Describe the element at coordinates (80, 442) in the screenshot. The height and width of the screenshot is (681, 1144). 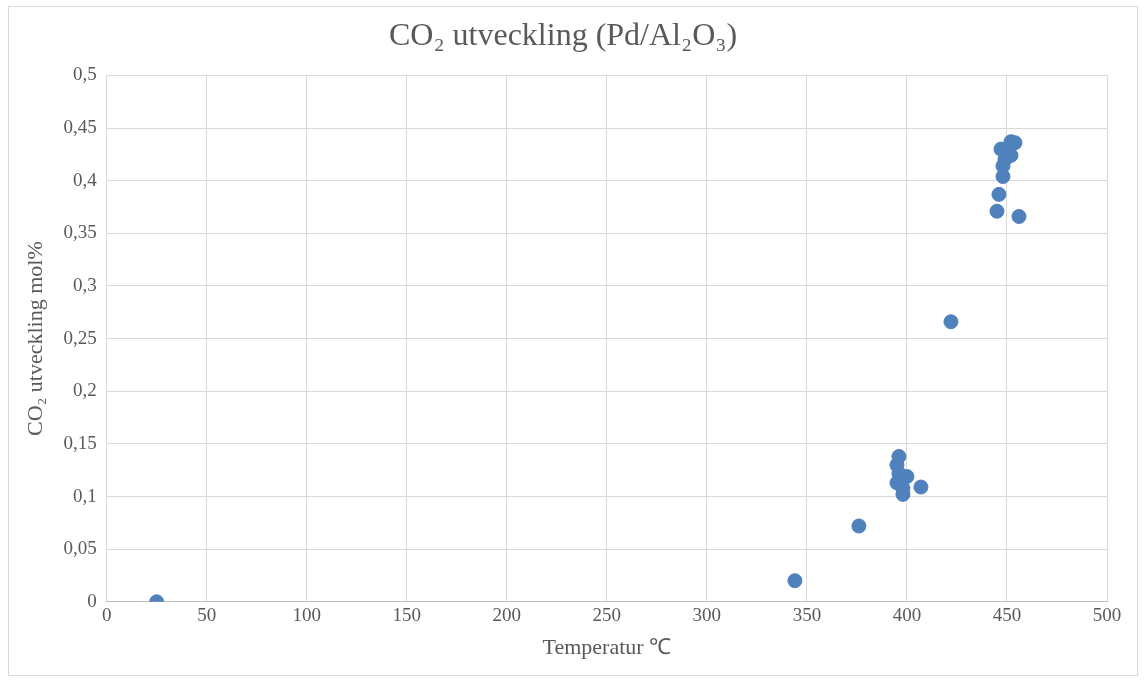
I see `y-tick-label: 0,15` at that location.